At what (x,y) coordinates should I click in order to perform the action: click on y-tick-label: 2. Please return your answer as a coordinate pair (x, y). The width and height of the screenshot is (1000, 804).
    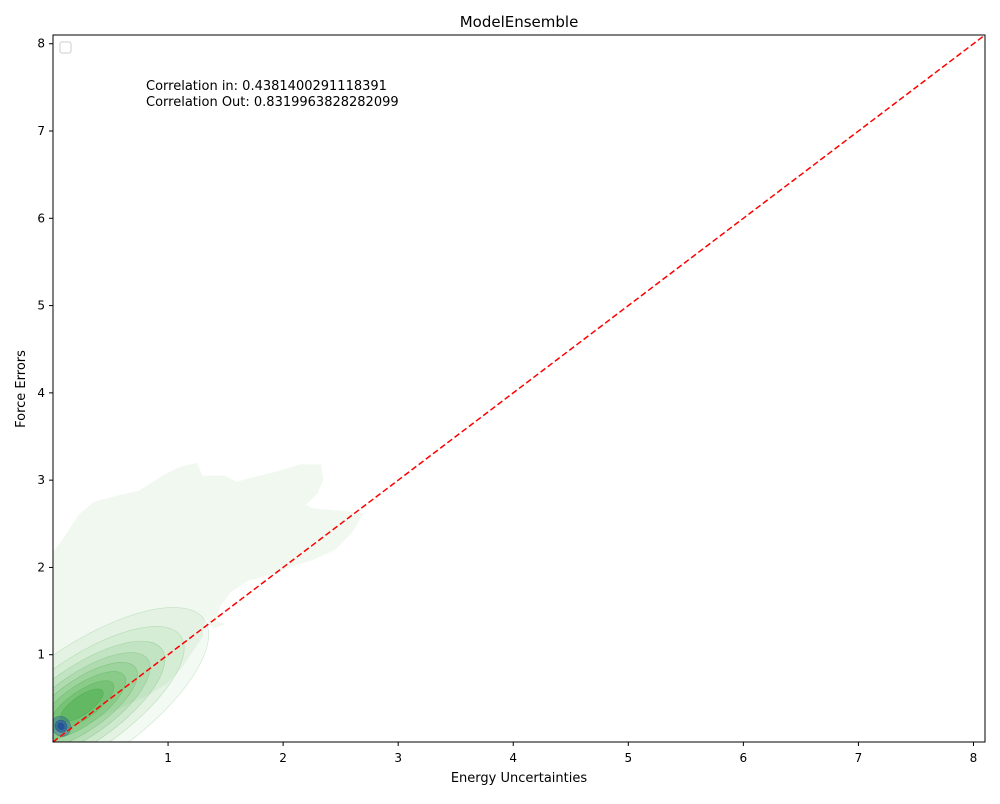
    Looking at the image, I should click on (41, 567).